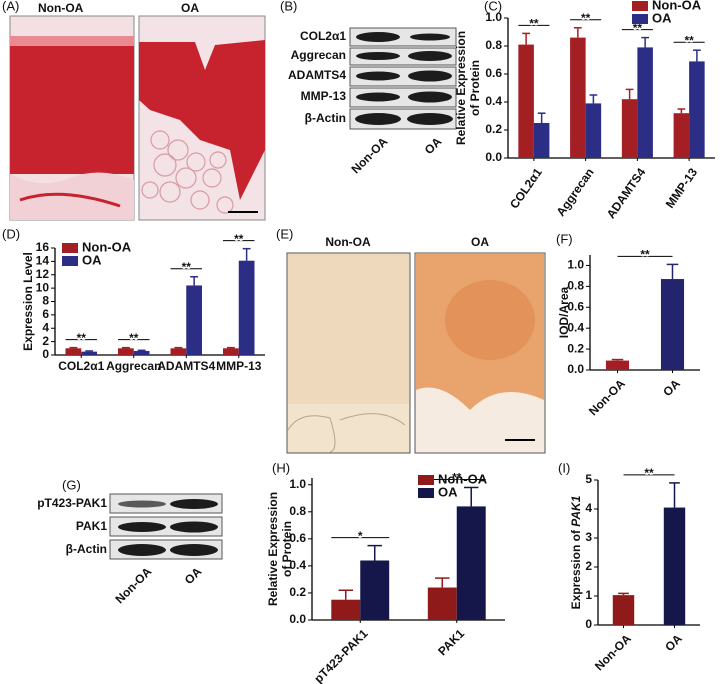 Image resolution: width=720 pixels, height=684 pixels. Describe the element at coordinates (72, 118) in the screenshot. I see `histology-image` at that location.